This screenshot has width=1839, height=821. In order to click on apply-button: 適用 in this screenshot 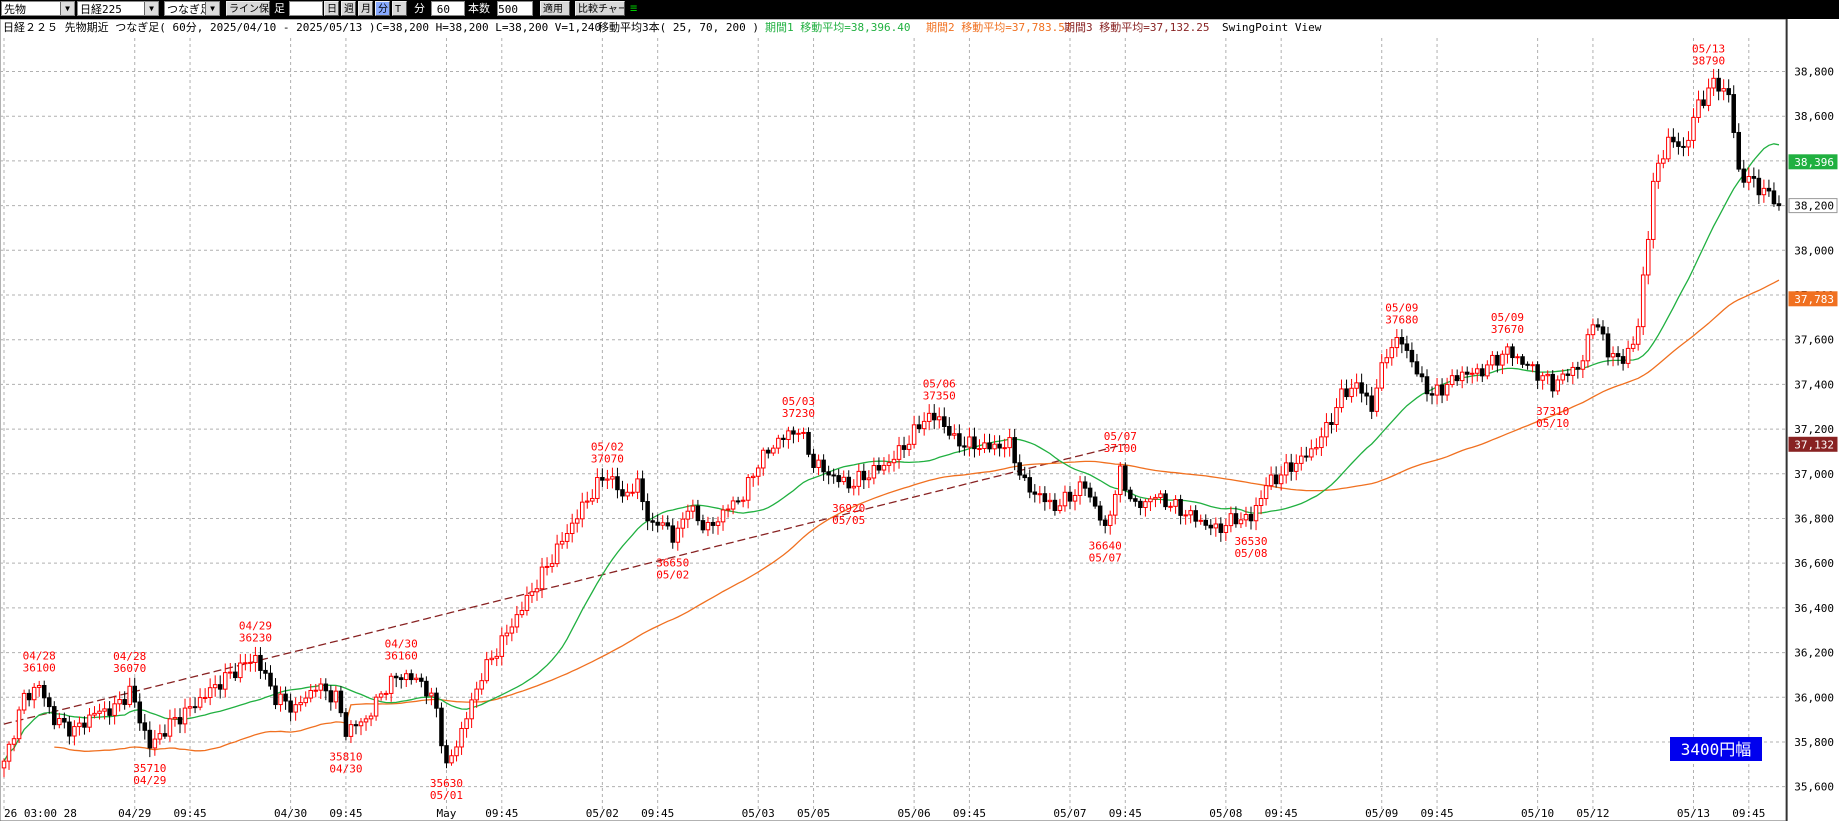, I will do `click(555, 8)`.